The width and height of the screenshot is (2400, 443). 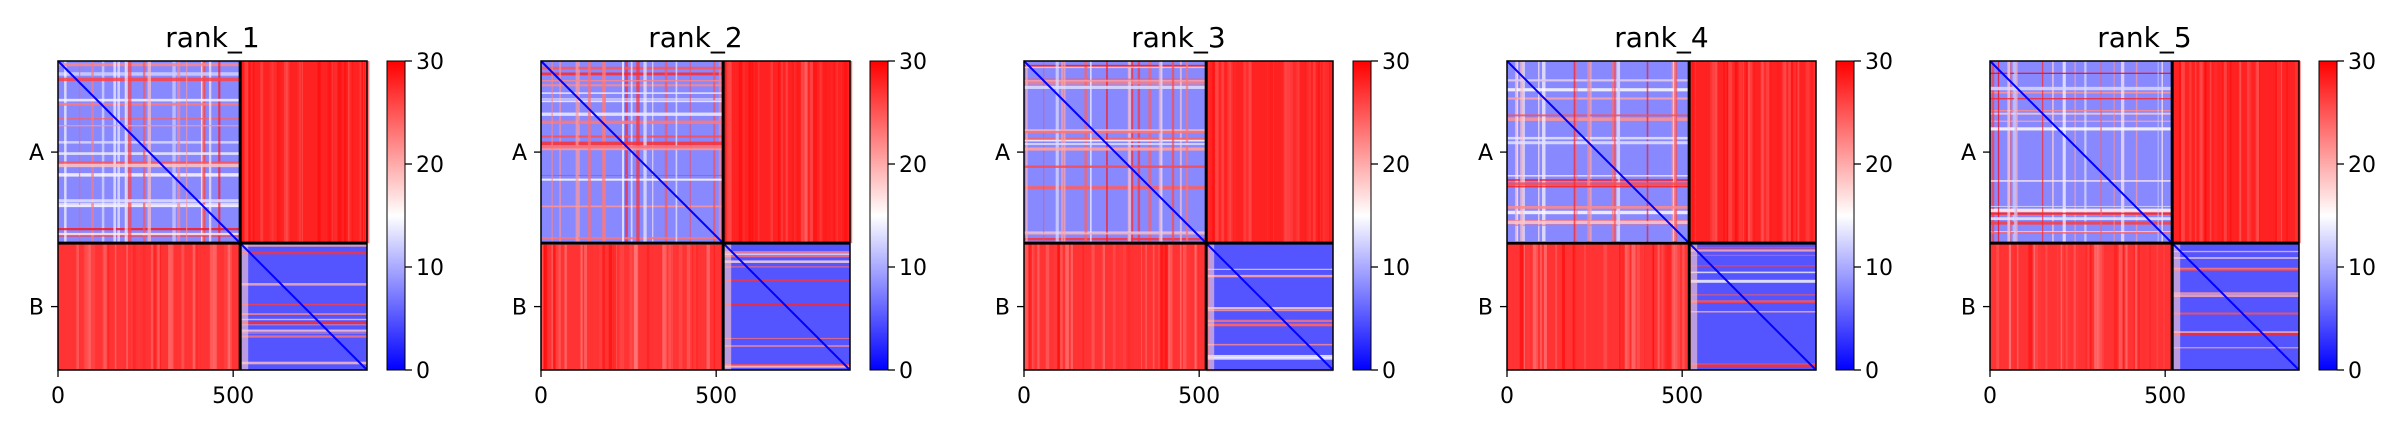 What do you see at coordinates (1485, 308) in the screenshot?
I see `y-tick-label: B` at bounding box center [1485, 308].